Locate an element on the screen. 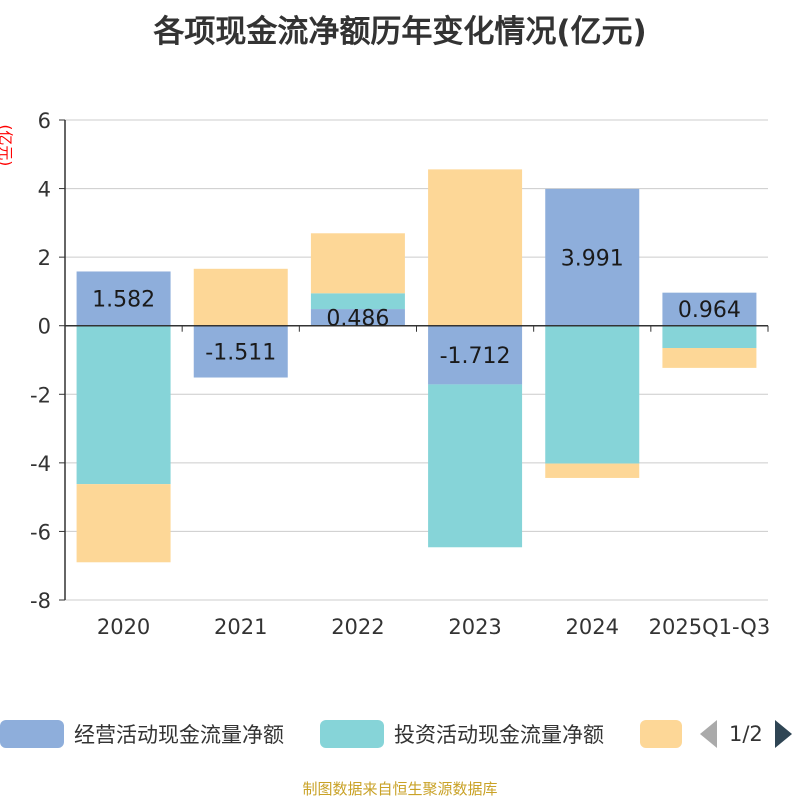 Image resolution: width=800 pixels, height=800 pixels. data-label: 3.991 is located at coordinates (592, 258).